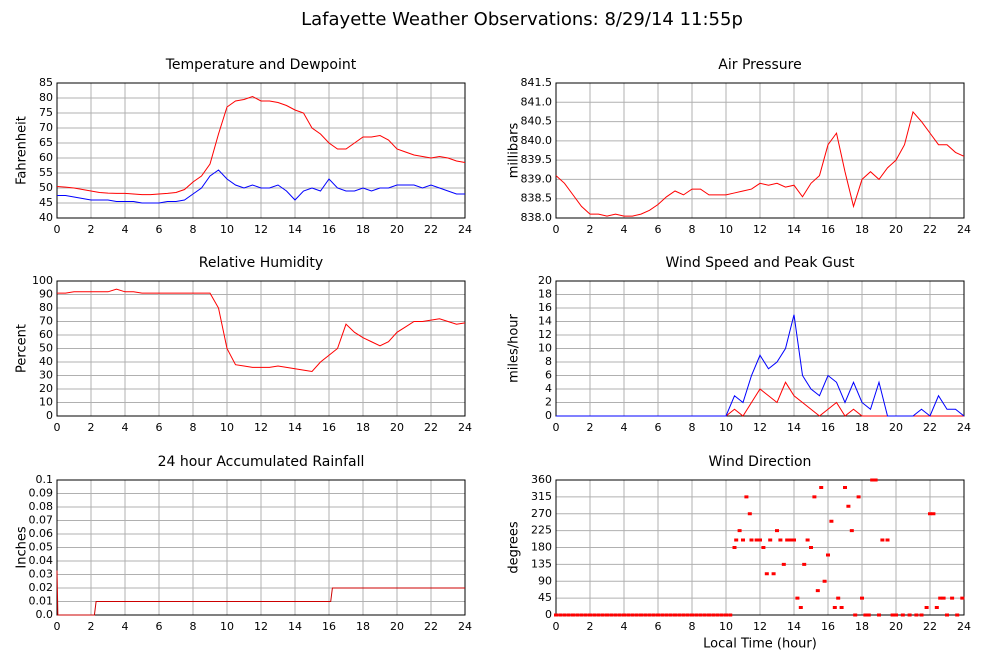 The height and width of the screenshot is (659, 999). I want to click on y-tick-label: 60, so click(46, 334).